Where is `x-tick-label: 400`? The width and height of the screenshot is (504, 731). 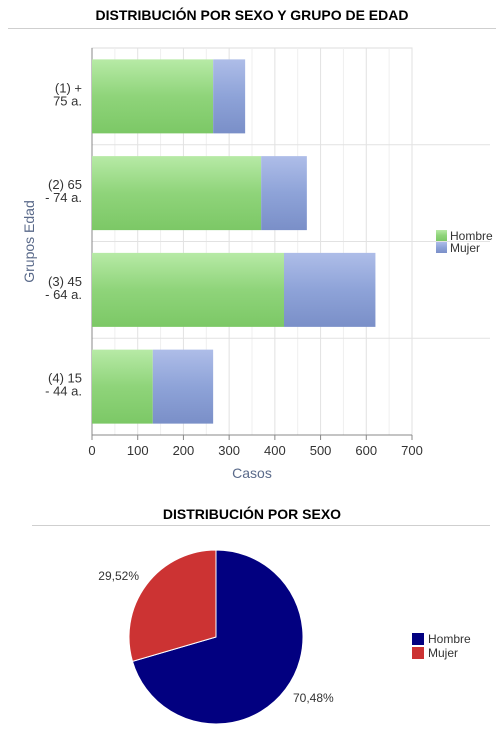 x-tick-label: 400 is located at coordinates (275, 450).